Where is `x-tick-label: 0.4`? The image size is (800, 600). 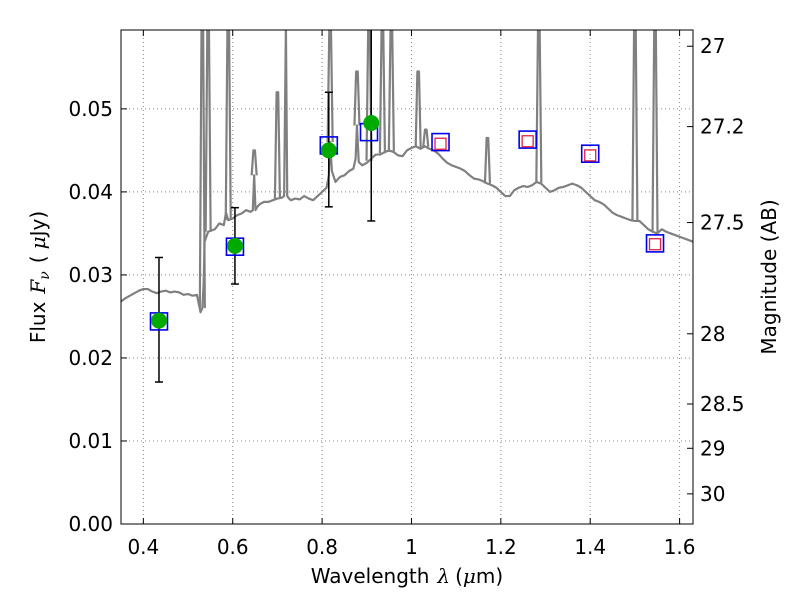 x-tick-label: 0.4 is located at coordinates (143, 547).